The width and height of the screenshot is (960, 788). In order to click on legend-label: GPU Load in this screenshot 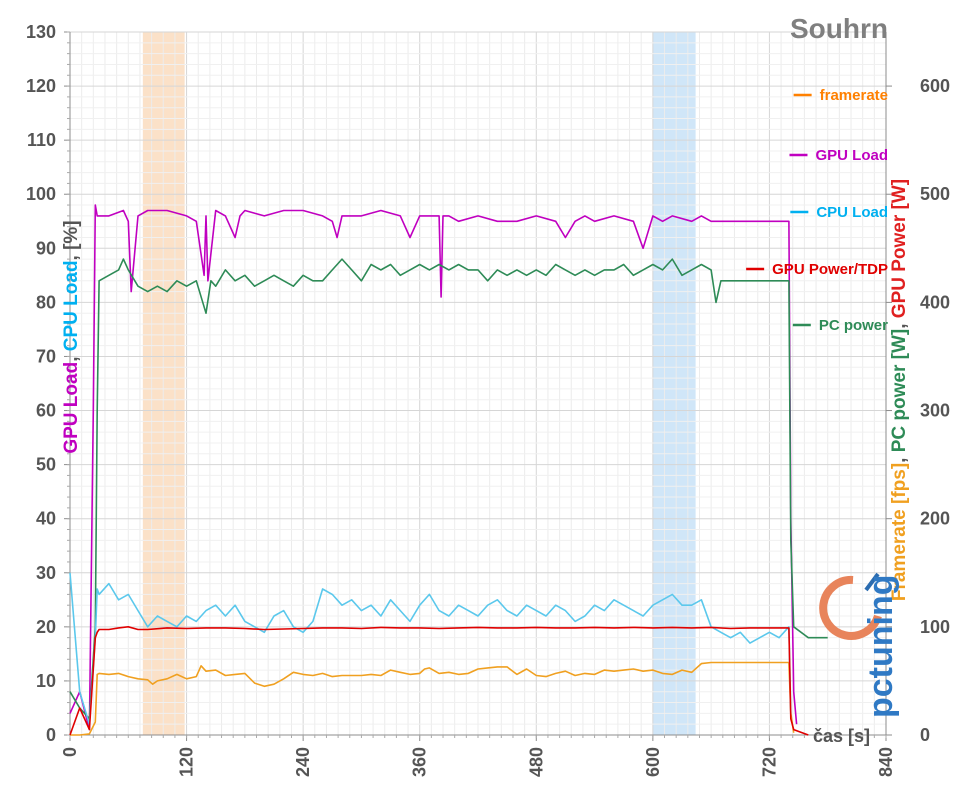, I will do `click(851, 155)`.